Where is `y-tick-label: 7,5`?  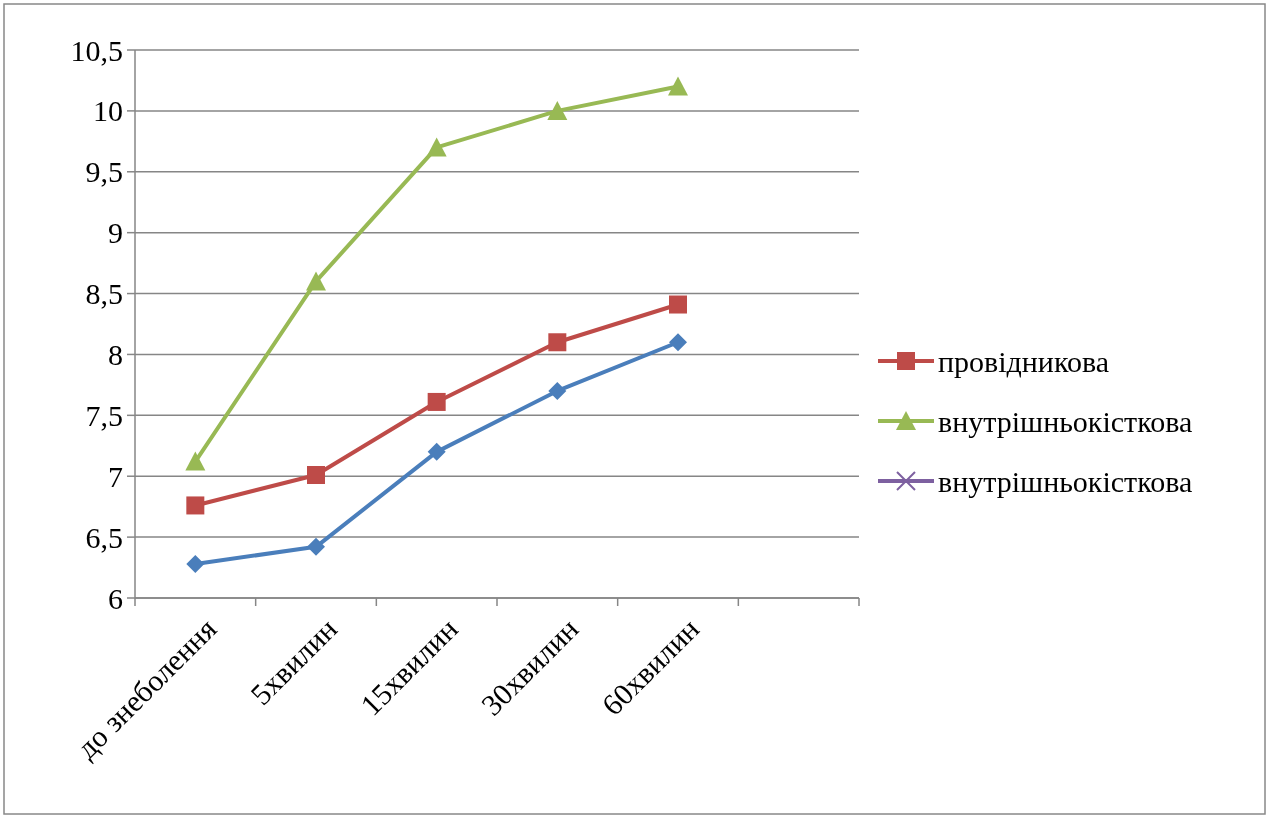
y-tick-label: 7,5 is located at coordinates (104, 415).